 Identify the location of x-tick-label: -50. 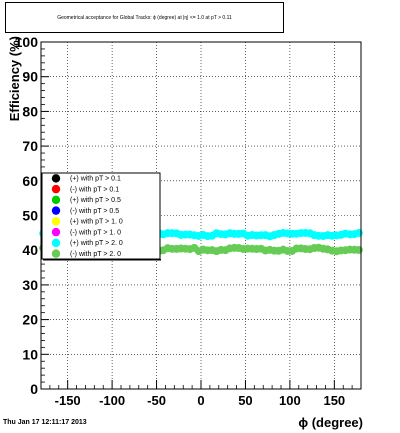
(156, 400).